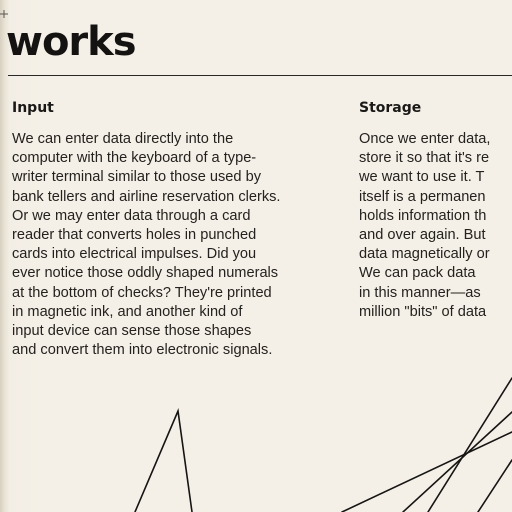  Describe the element at coordinates (420, 292) in the screenshot. I see `storage-line: in this manner—as` at that location.